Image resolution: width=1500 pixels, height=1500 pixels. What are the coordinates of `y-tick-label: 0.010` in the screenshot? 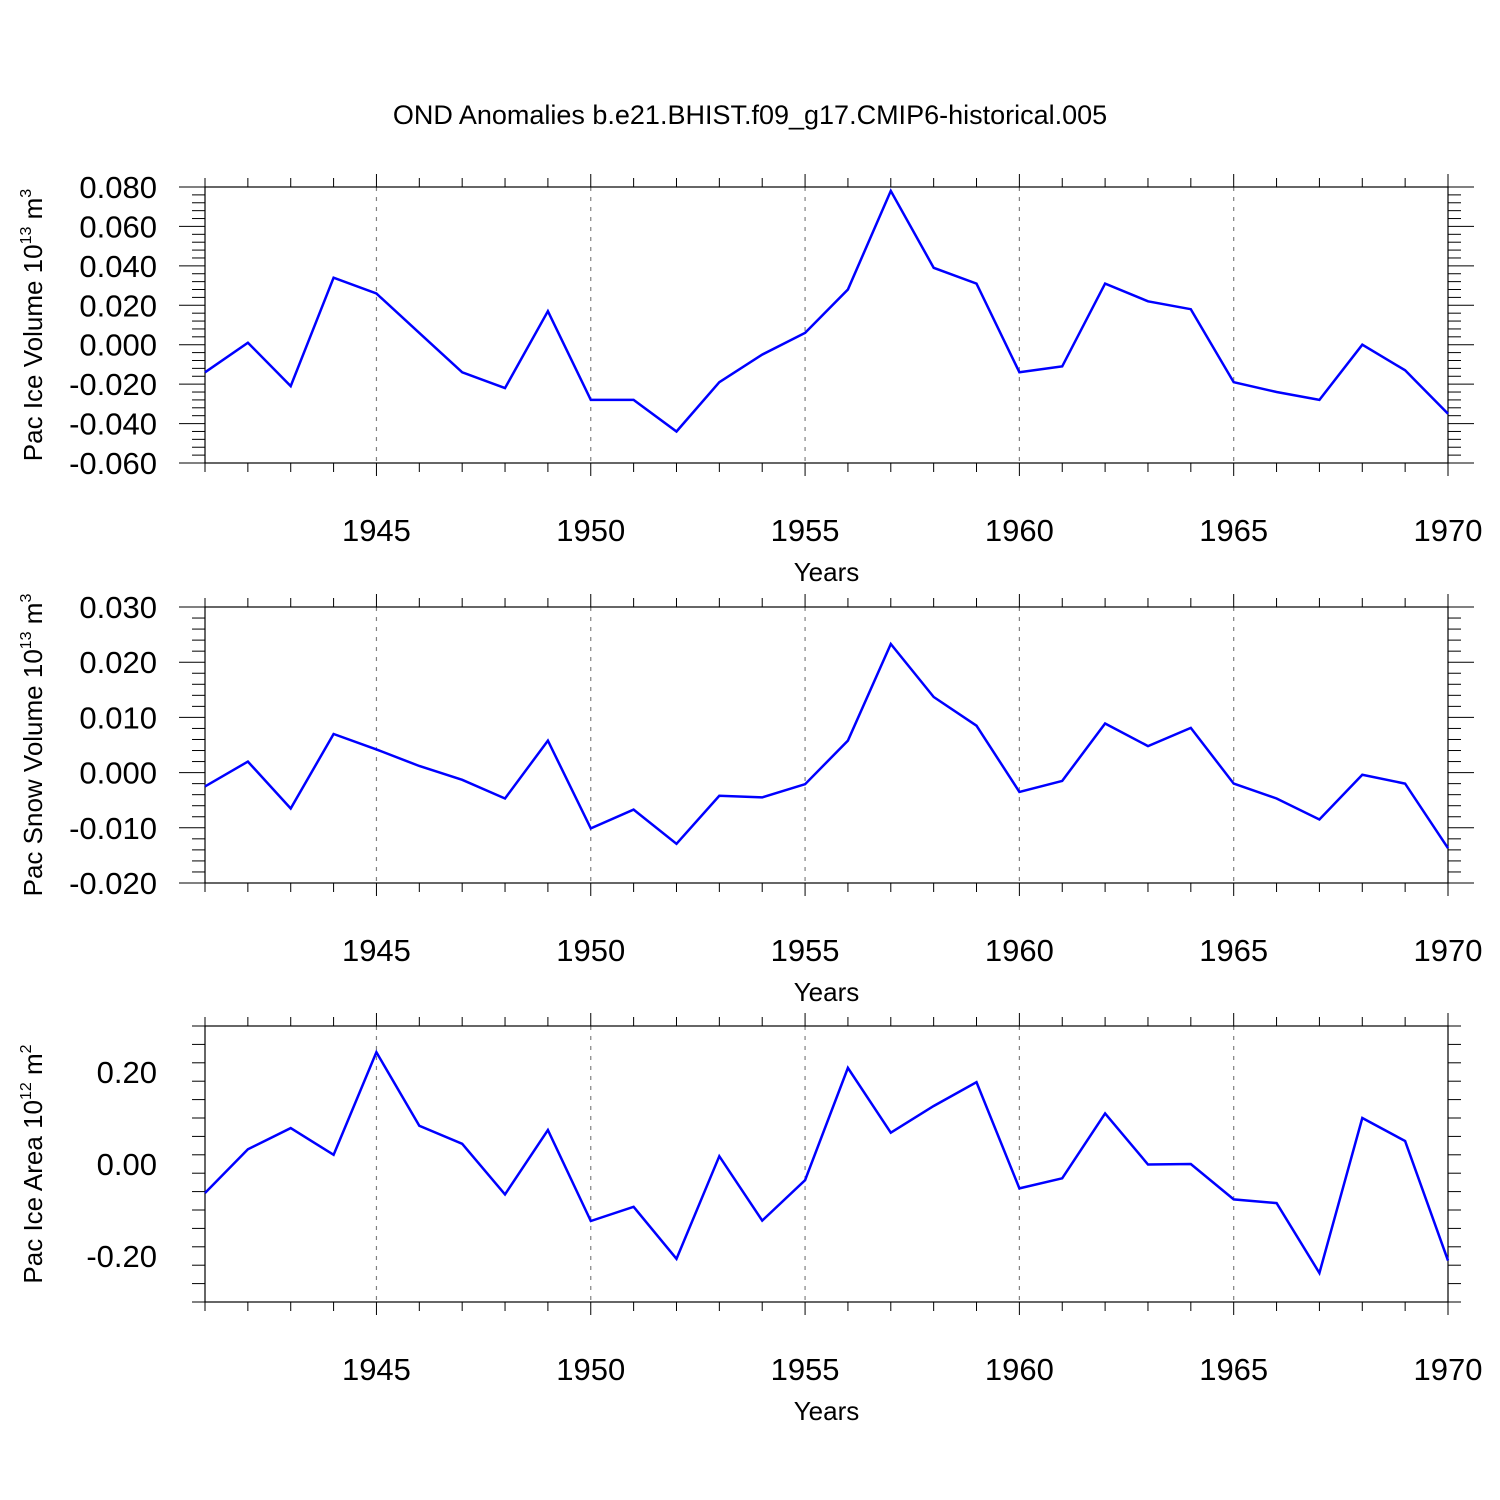 It's located at (118, 717).